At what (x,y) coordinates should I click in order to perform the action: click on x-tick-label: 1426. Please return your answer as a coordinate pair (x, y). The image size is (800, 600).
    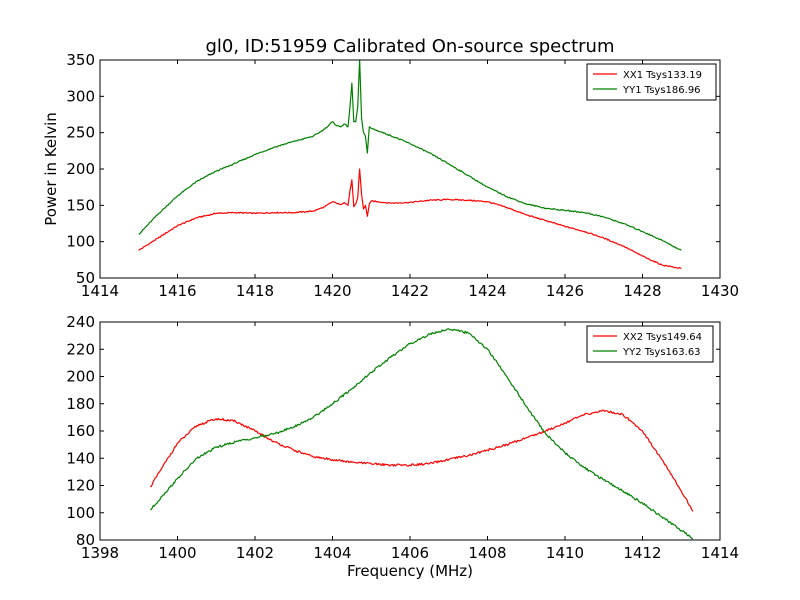
    Looking at the image, I should click on (565, 291).